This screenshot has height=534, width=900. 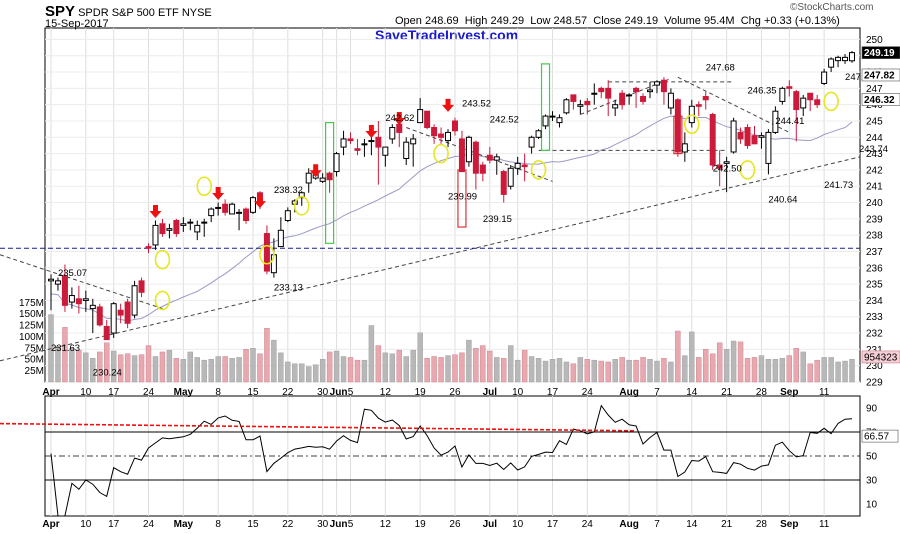 What do you see at coordinates (872, 505) in the screenshot?
I see `rsi-y-tick-label: 10` at bounding box center [872, 505].